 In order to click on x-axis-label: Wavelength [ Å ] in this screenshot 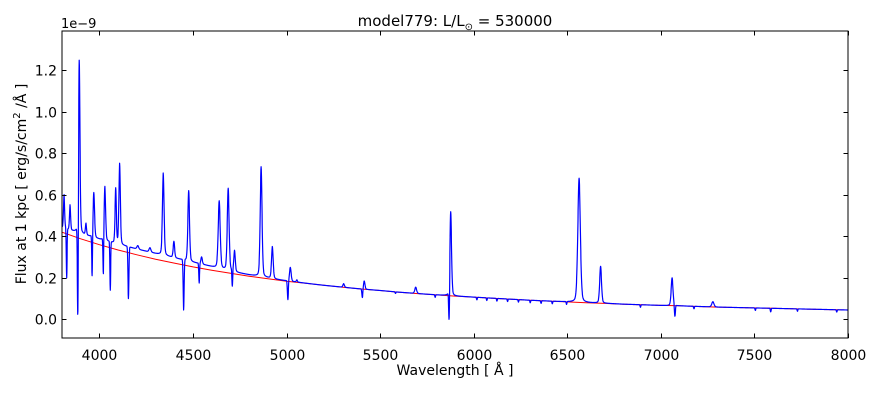, I will do `click(455, 371)`.